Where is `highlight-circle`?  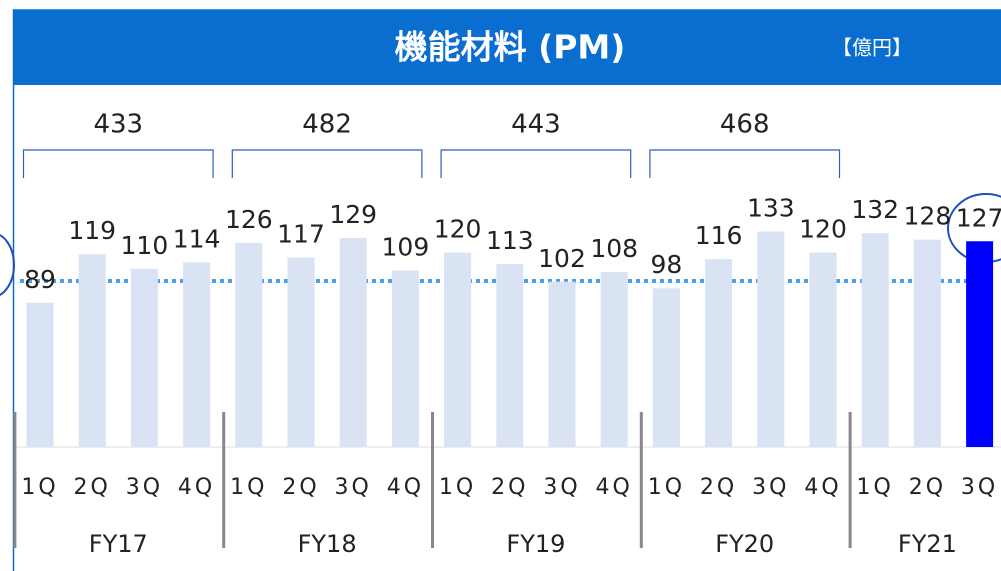
highlight-circle is located at coordinates (7, 265).